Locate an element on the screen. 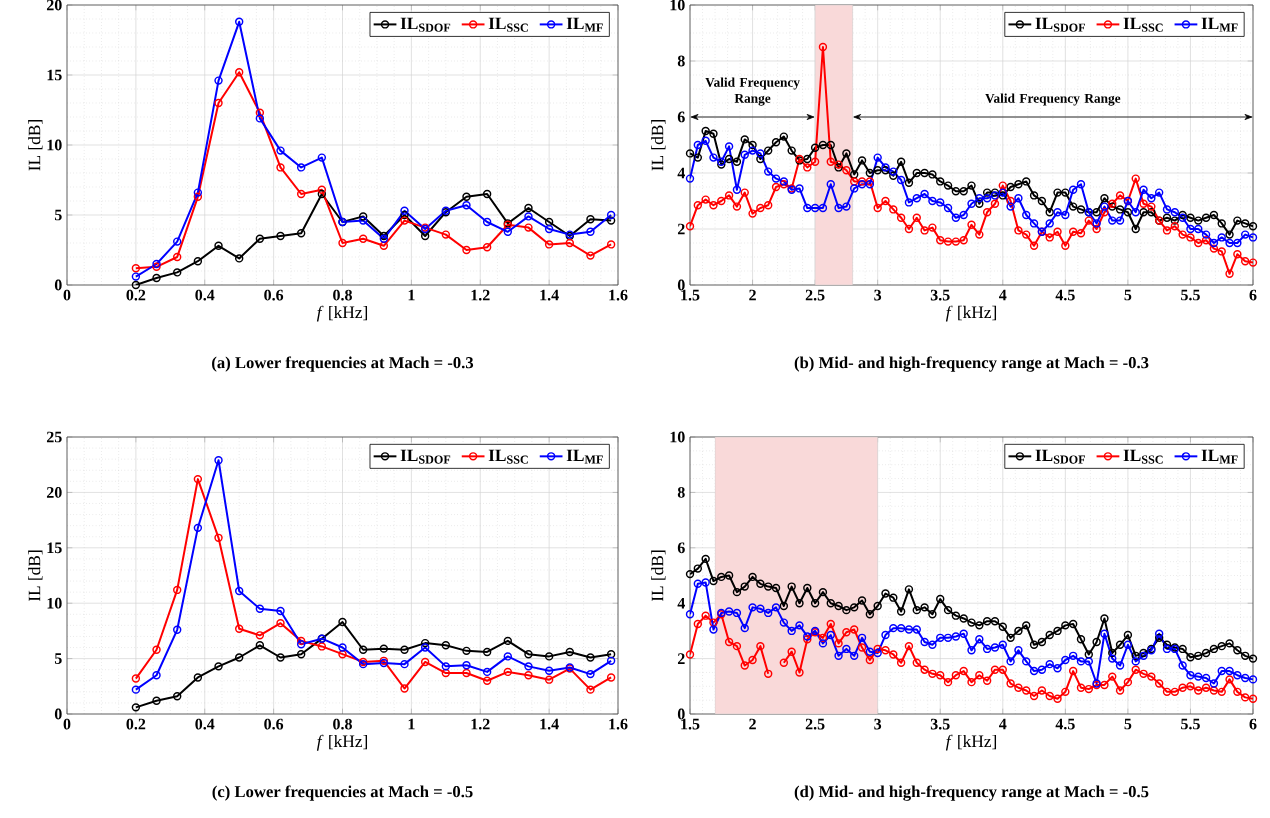 Image resolution: width=1270 pixels, height=818 pixels. text: (c) Lower frequencies at Mach = -0.5 is located at coordinates (342, 793).